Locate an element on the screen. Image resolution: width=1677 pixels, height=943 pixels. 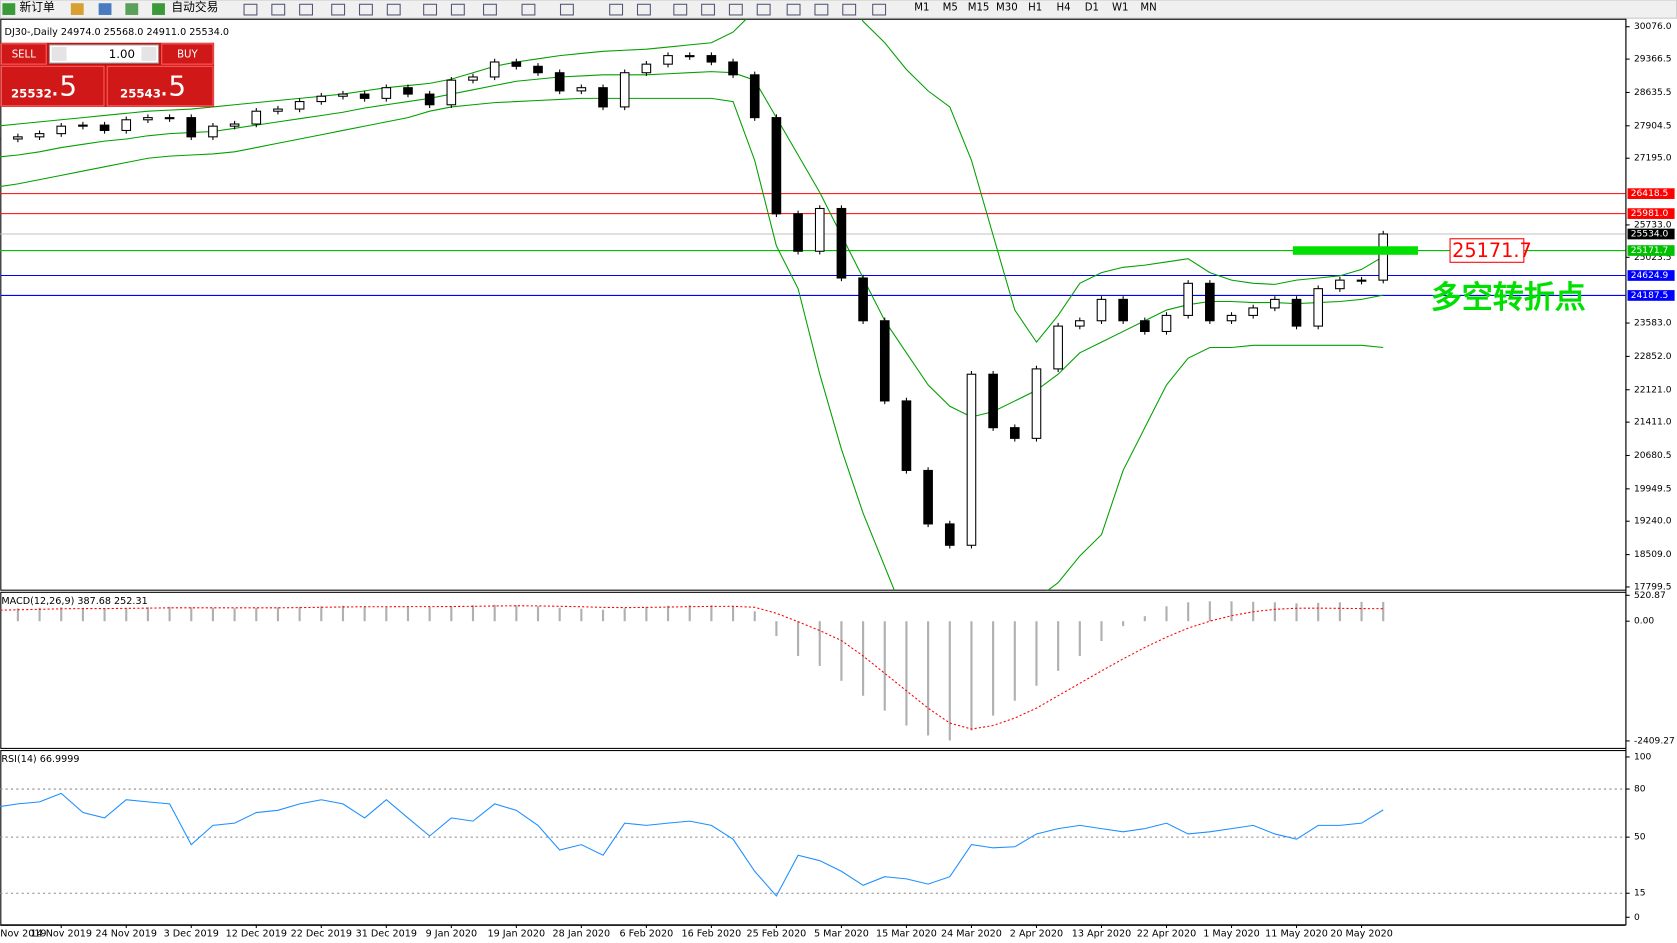
timeframe-button: M15 is located at coordinates (979, 7).